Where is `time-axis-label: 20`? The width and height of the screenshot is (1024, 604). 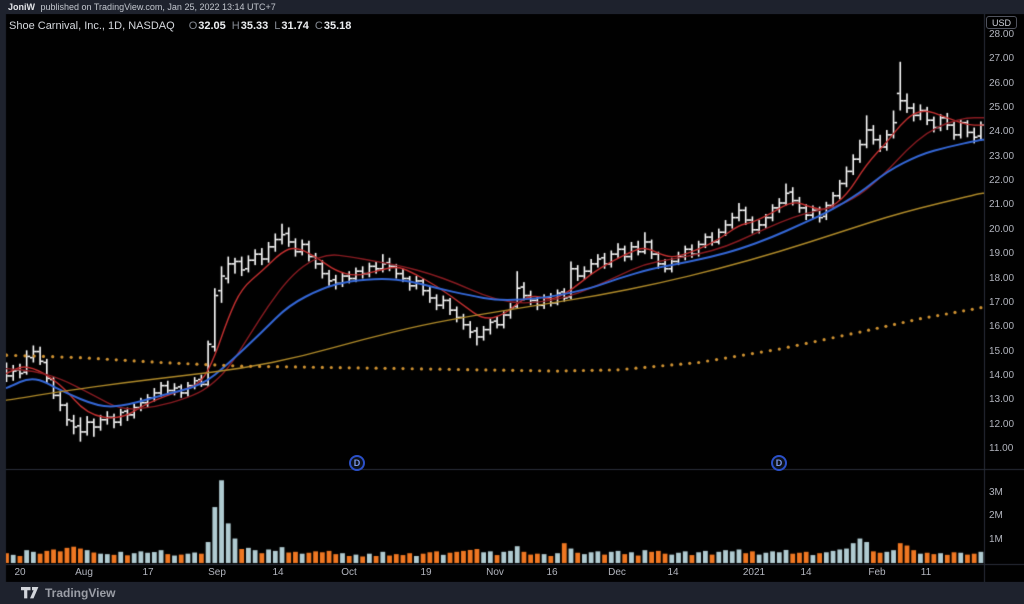
time-axis-label: 20 is located at coordinates (20, 572).